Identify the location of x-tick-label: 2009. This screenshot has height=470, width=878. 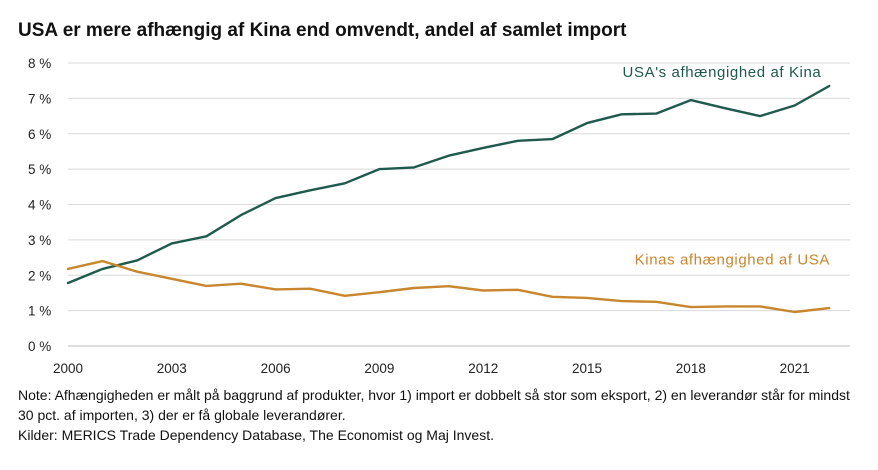
(379, 368).